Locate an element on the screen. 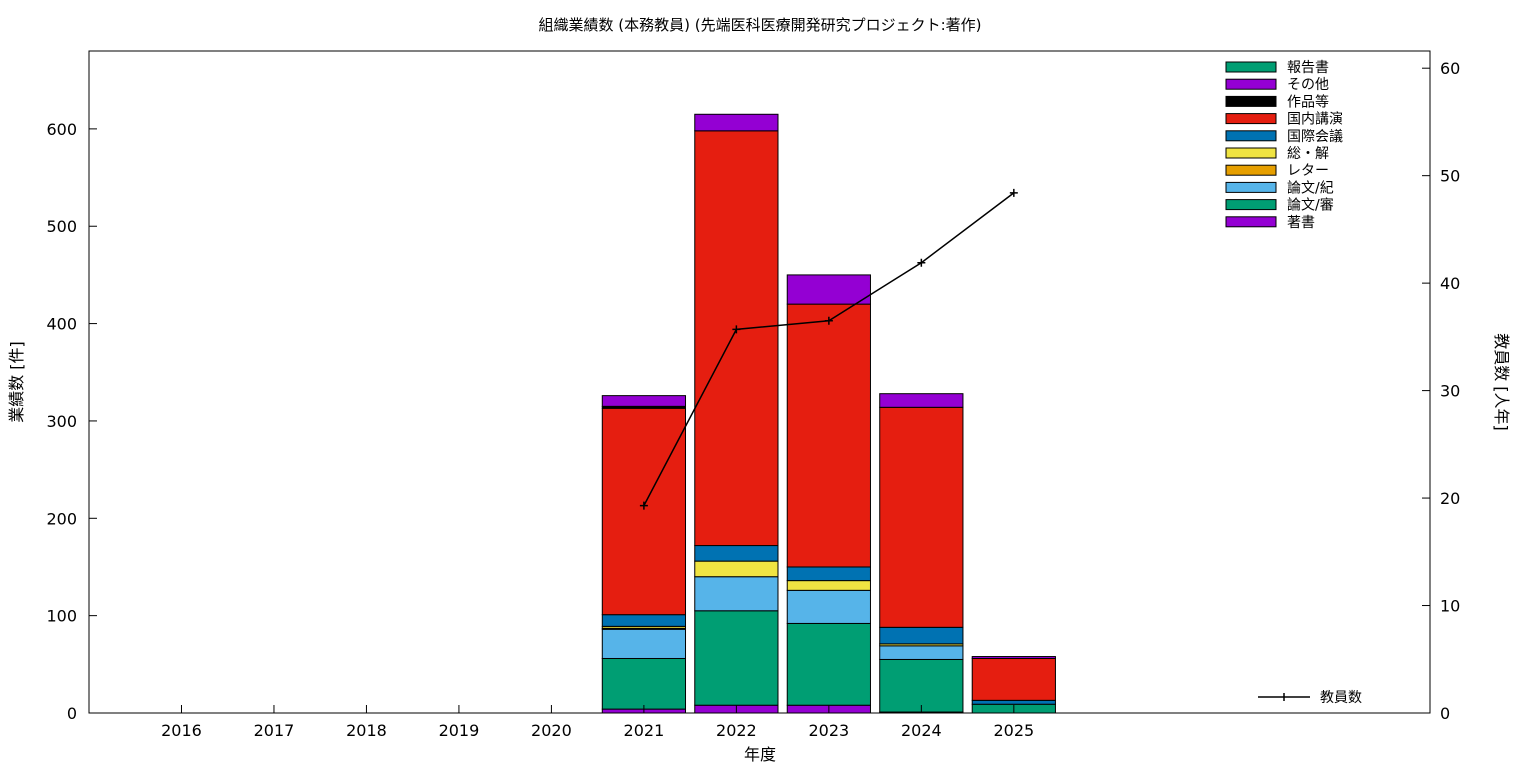  x-tick-label: 2016 is located at coordinates (181, 730).